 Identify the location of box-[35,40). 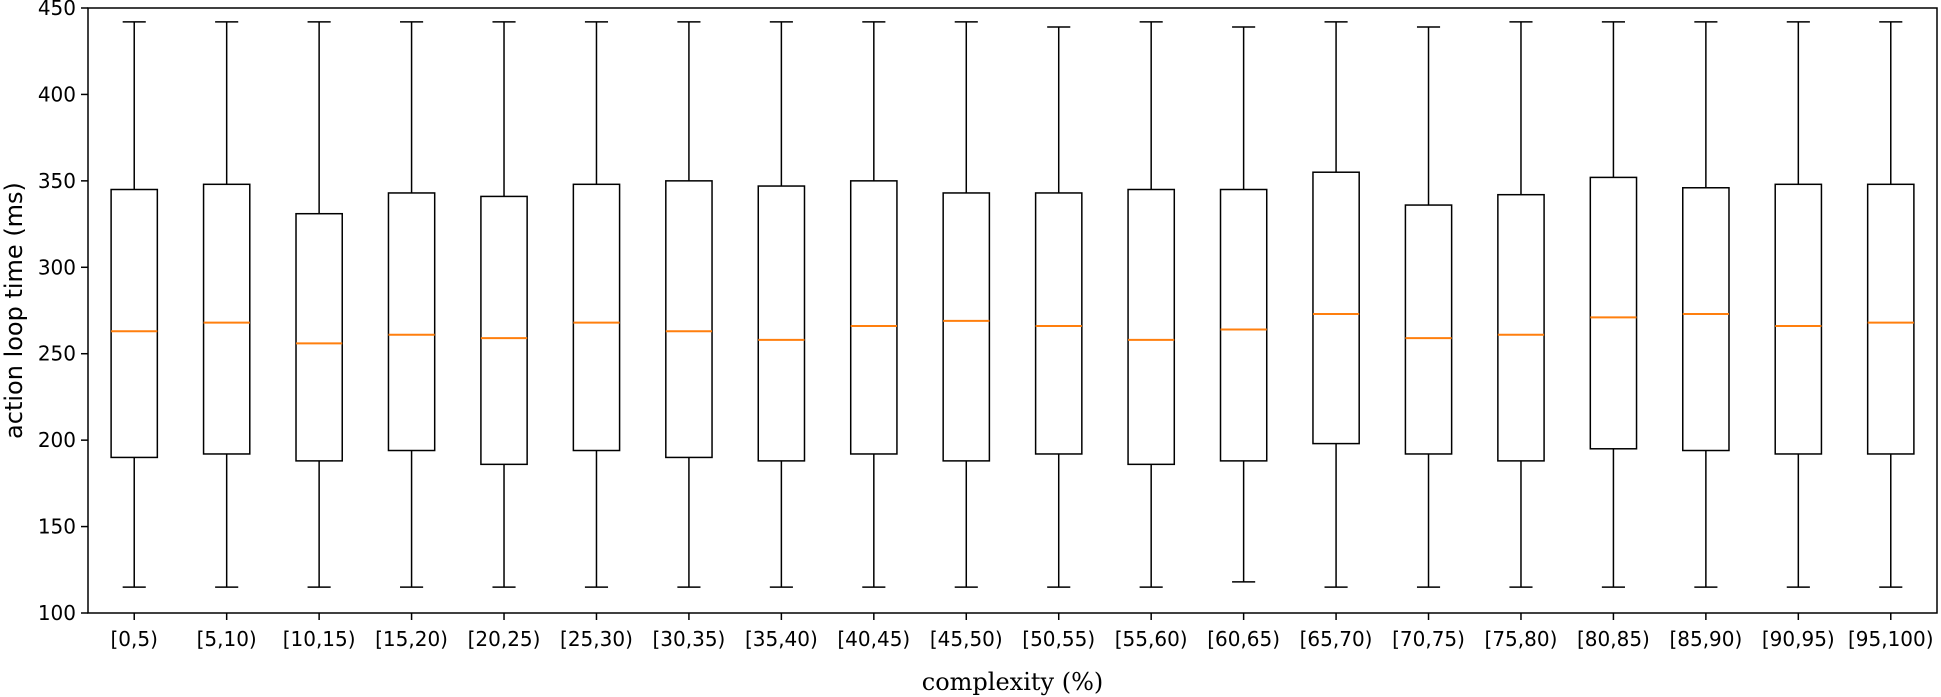
(781, 304).